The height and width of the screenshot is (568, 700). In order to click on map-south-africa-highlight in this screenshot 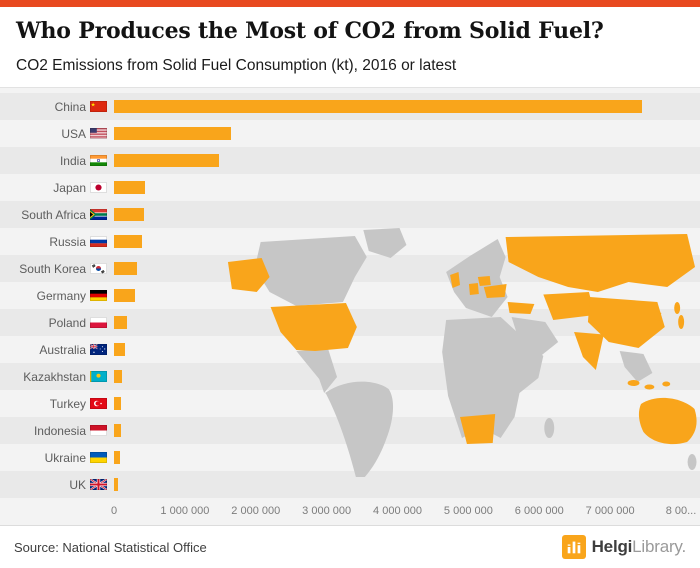, I will do `click(478, 429)`.